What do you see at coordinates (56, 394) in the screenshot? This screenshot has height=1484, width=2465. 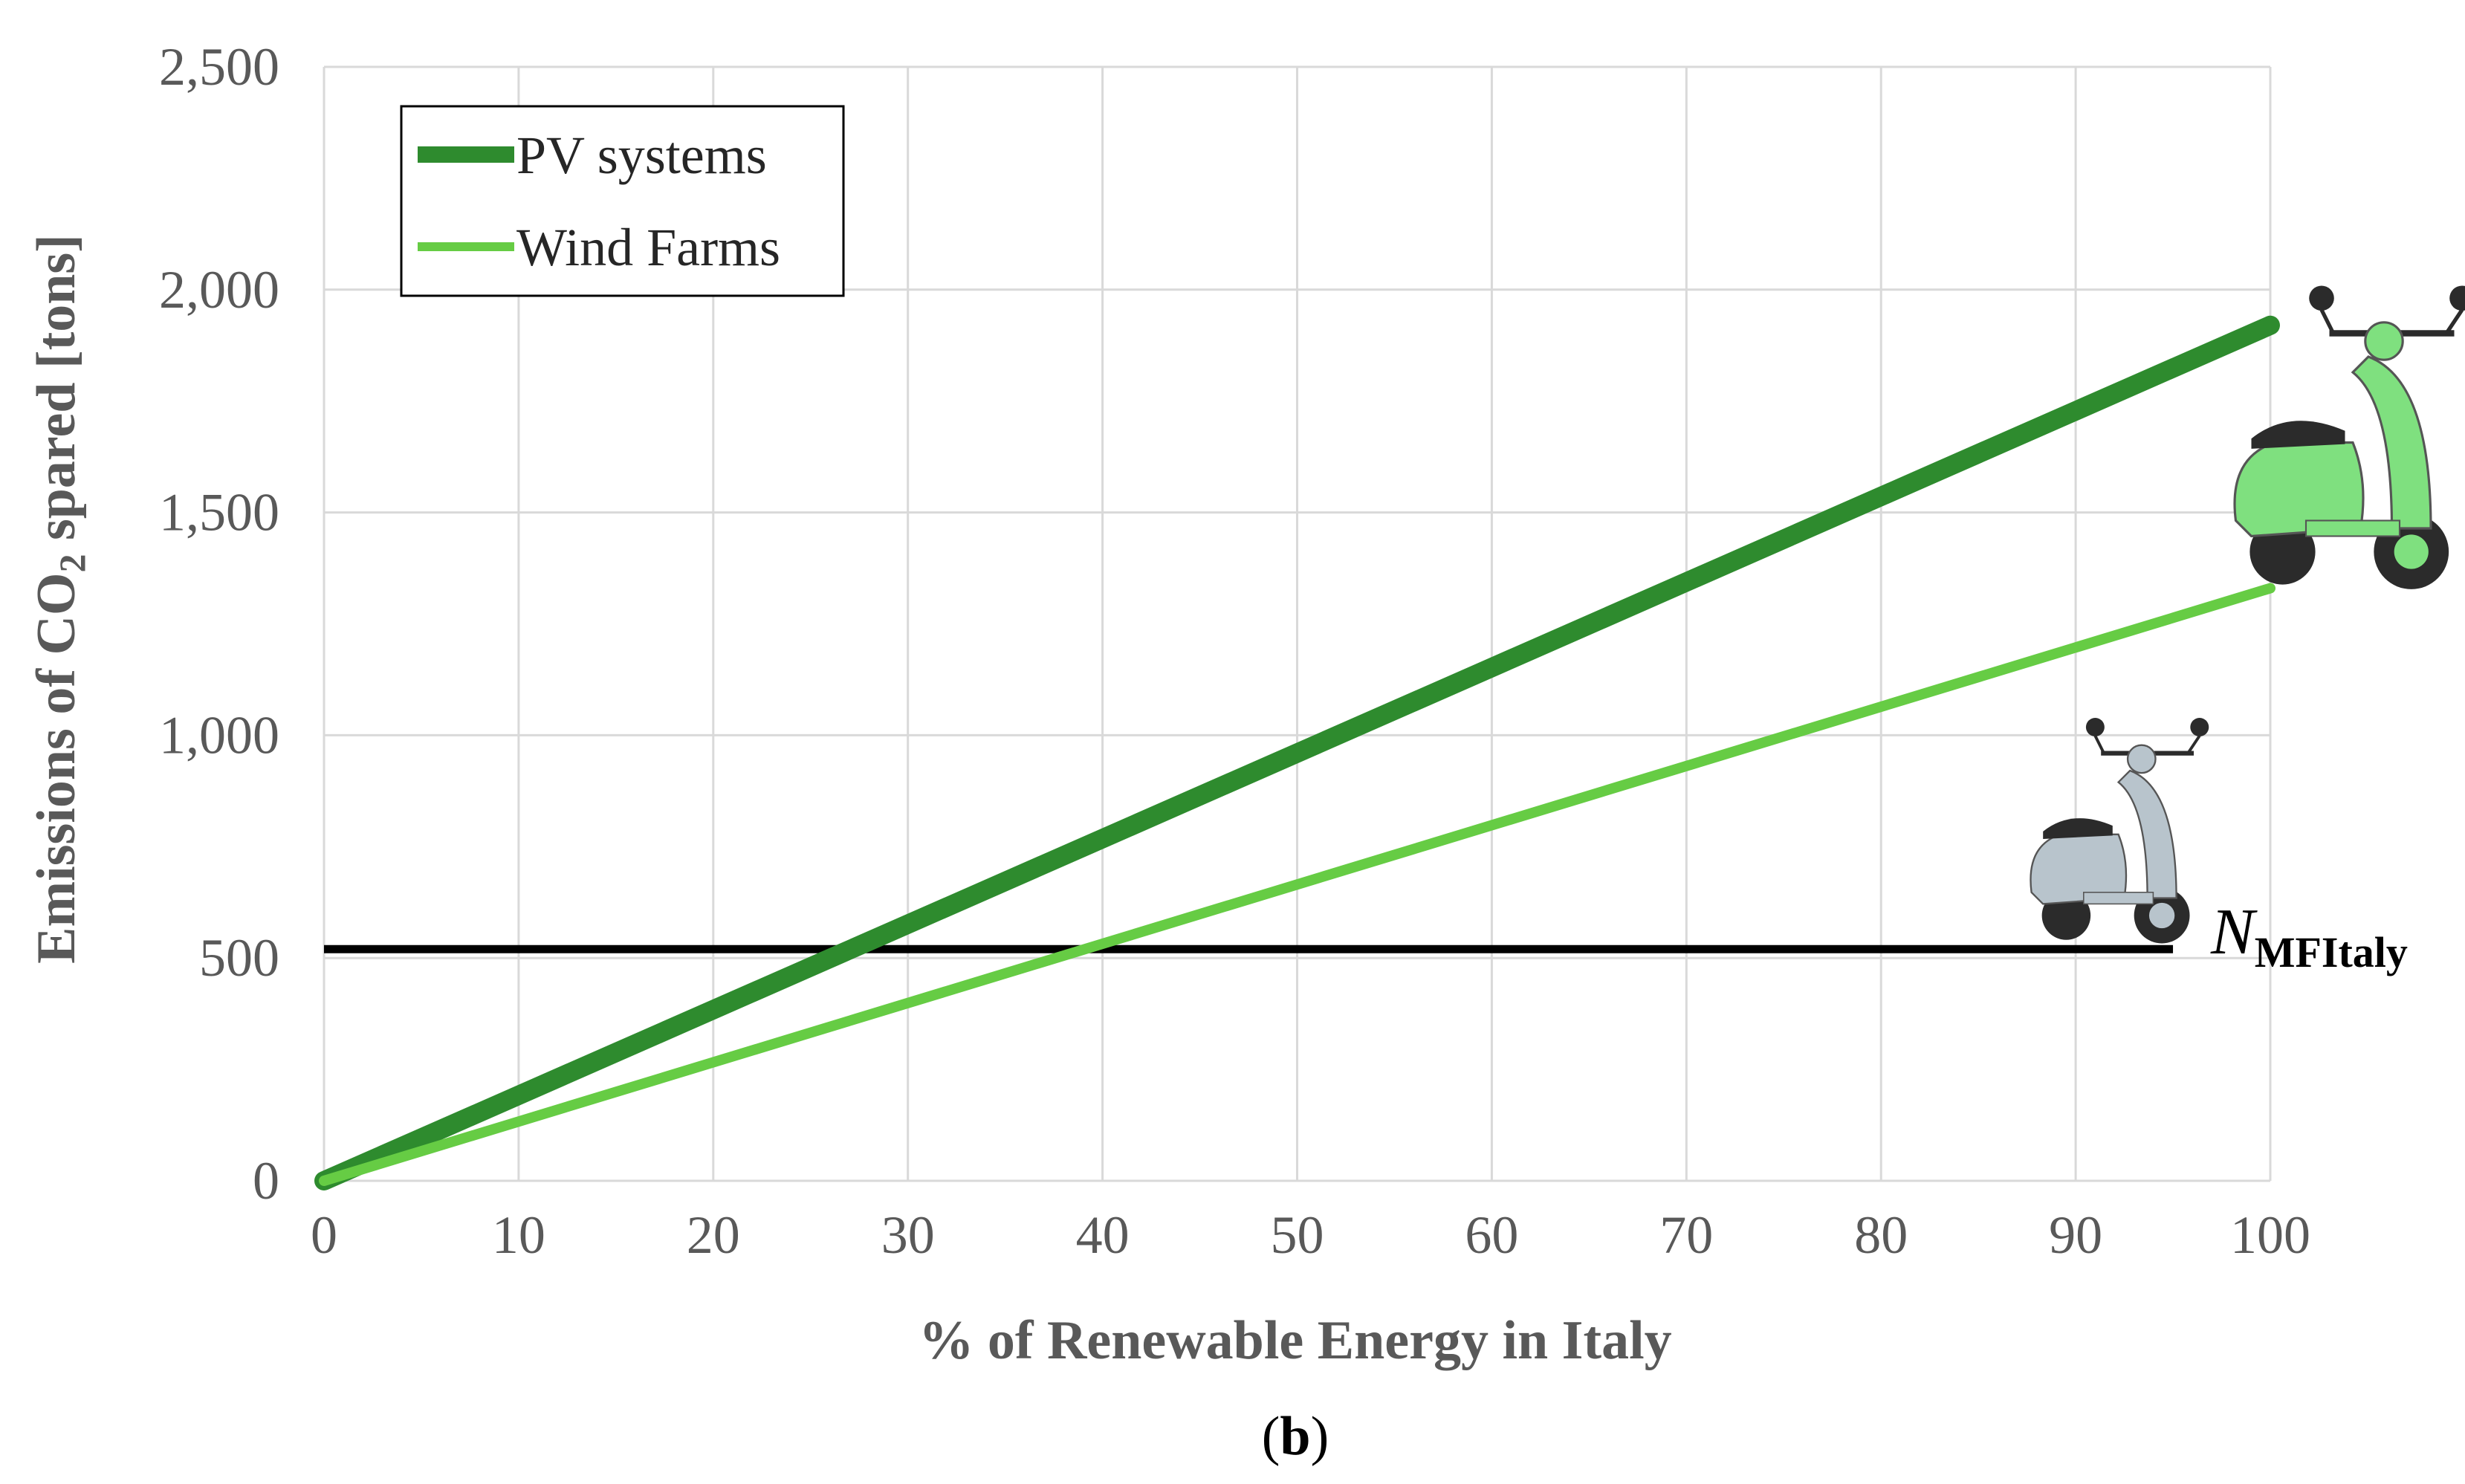 I see `y-axis-title-part2: spared [tons]` at bounding box center [56, 394].